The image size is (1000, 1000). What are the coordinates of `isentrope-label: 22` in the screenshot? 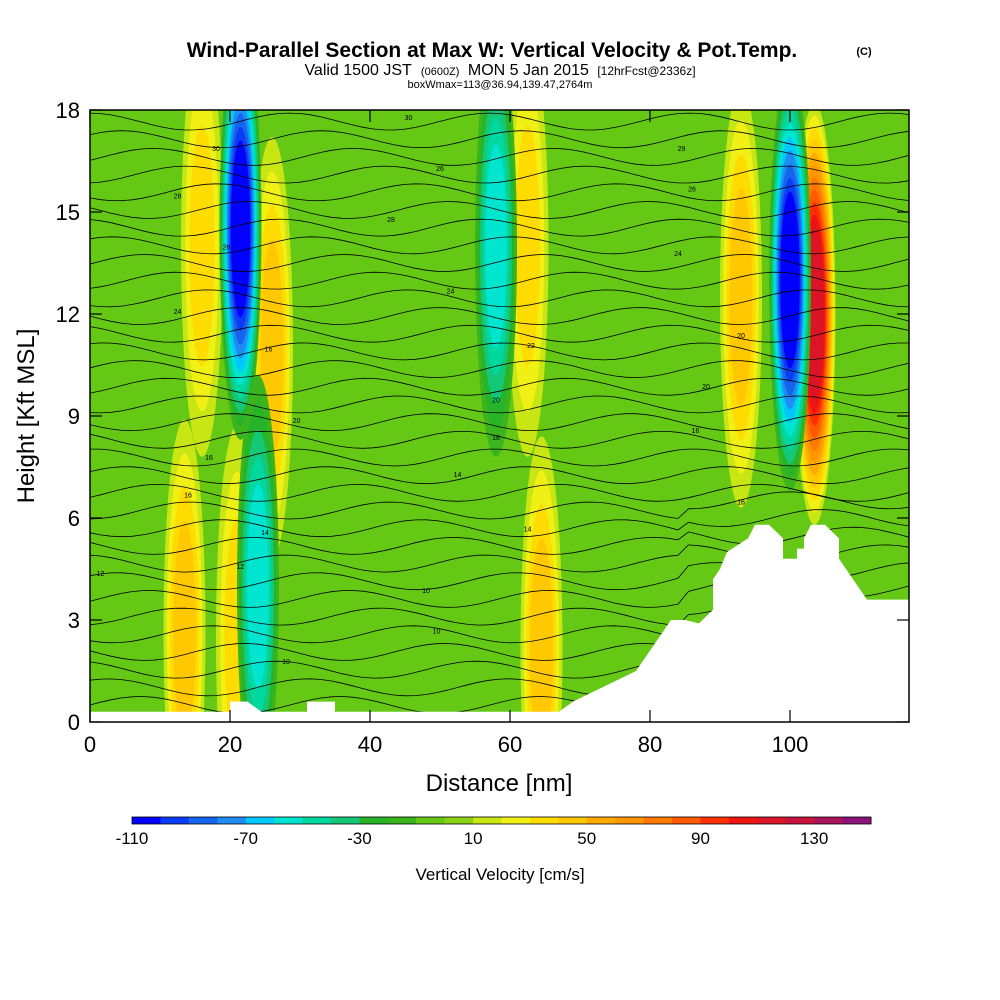 It's located at (531, 346).